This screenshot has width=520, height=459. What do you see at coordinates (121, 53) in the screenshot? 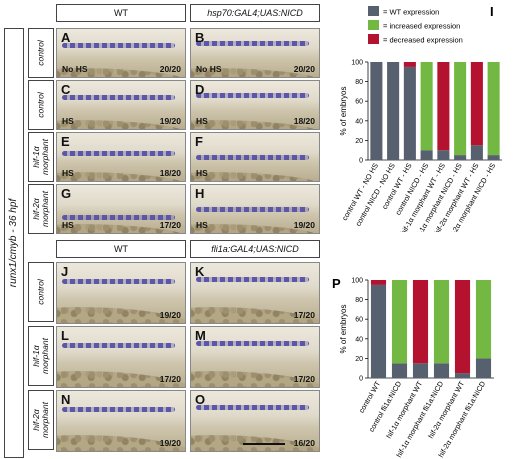
I see `panel-A: A No HS 20/20` at bounding box center [121, 53].